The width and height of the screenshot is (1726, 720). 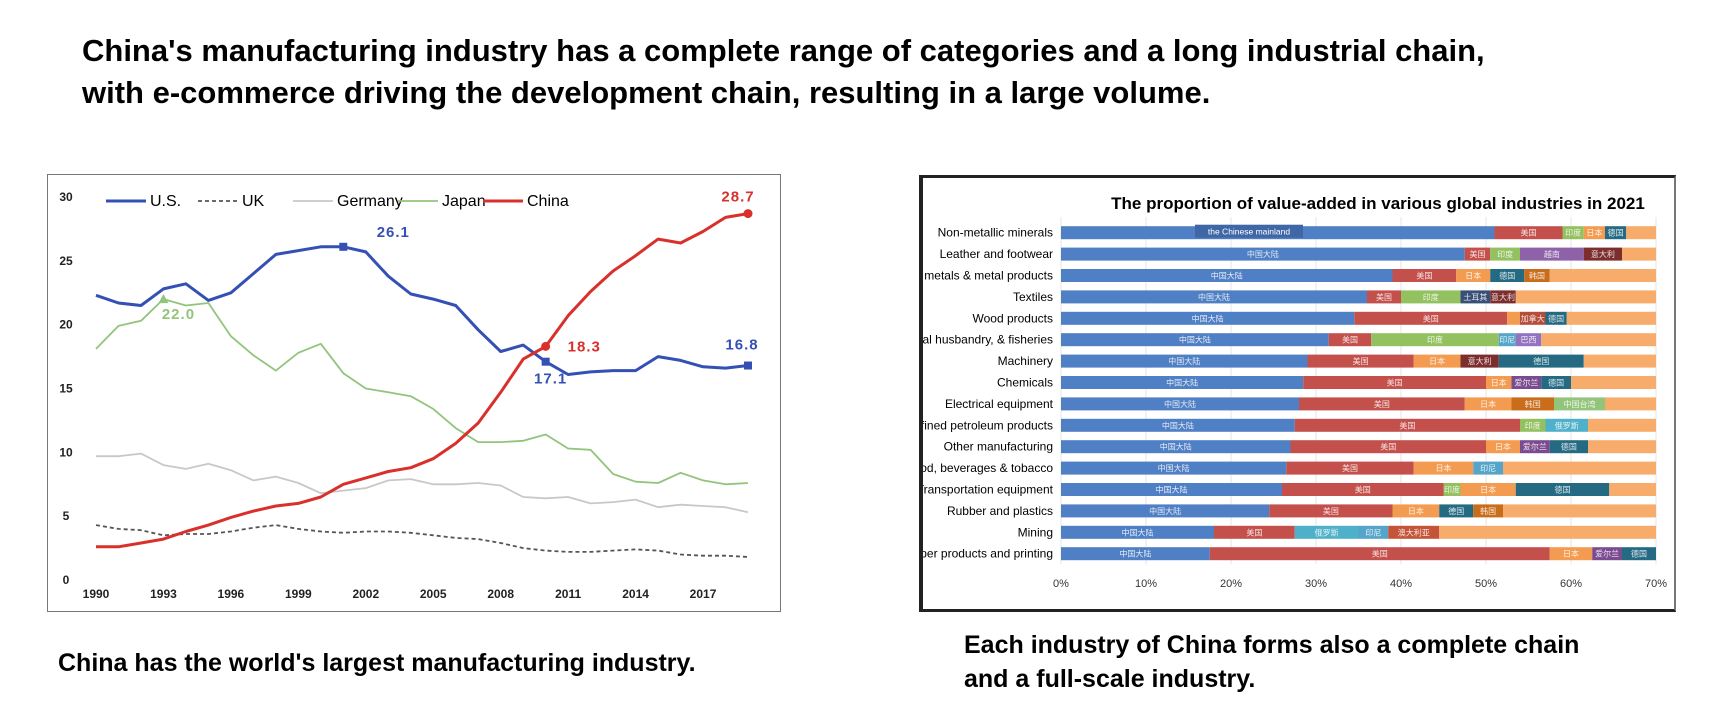 What do you see at coordinates (365, 594) in the screenshot?
I see `x-tick-label: 2002` at bounding box center [365, 594].